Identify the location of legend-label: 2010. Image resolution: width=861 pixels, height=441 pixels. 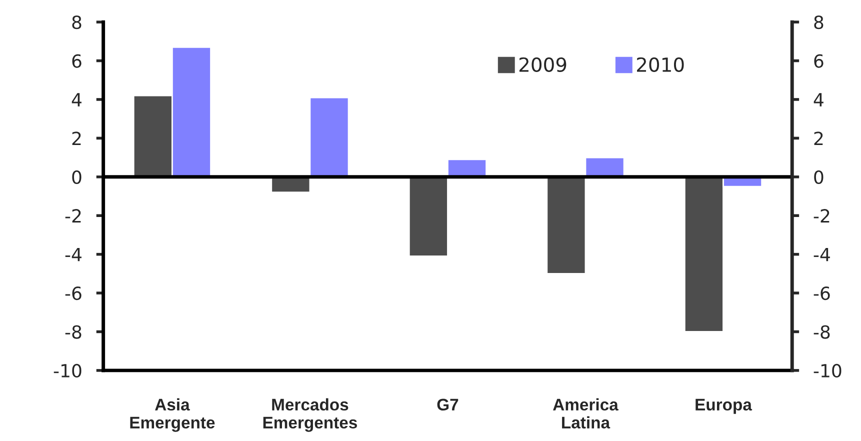
(660, 64).